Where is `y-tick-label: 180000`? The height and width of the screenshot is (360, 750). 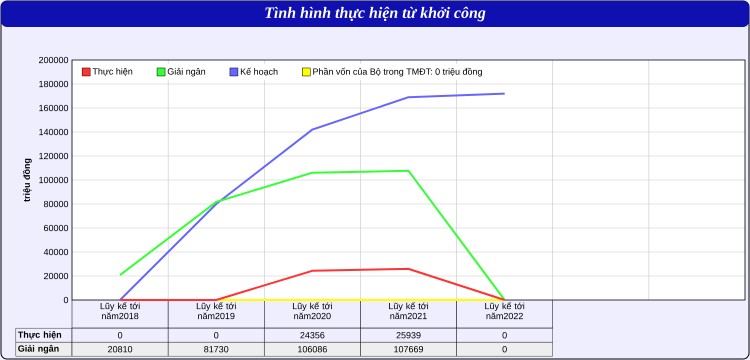
y-tick-label: 180000 is located at coordinates (53, 84).